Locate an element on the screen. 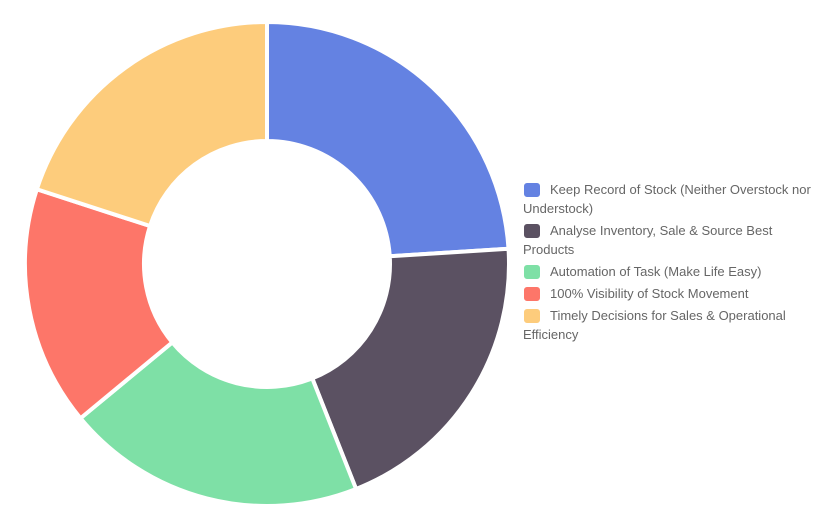  legend-label: 100% Visibility of Stock Movement is located at coordinates (649, 293).